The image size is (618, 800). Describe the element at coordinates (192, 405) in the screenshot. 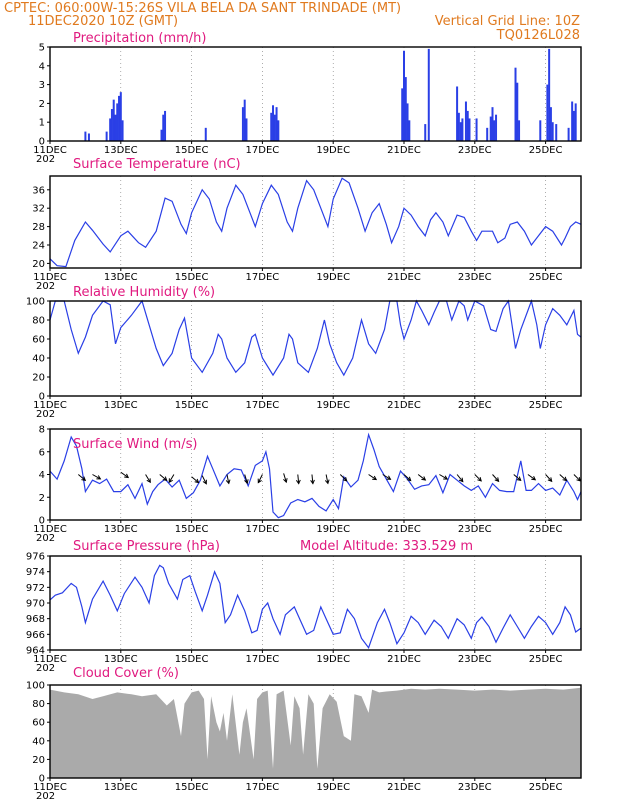

I see `humidity-xtick-label: 15DEC` at that location.